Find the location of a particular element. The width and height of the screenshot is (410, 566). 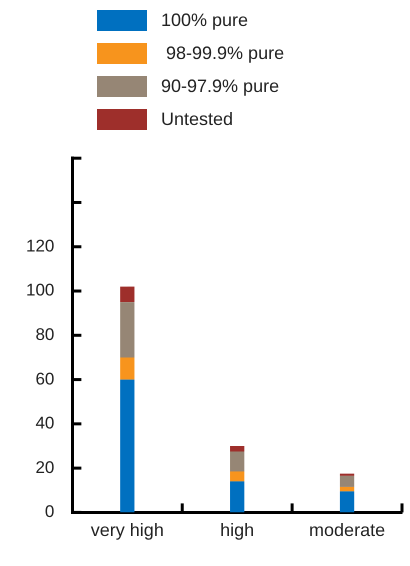

legend-label: 98-99.9% pure is located at coordinates (224, 53).